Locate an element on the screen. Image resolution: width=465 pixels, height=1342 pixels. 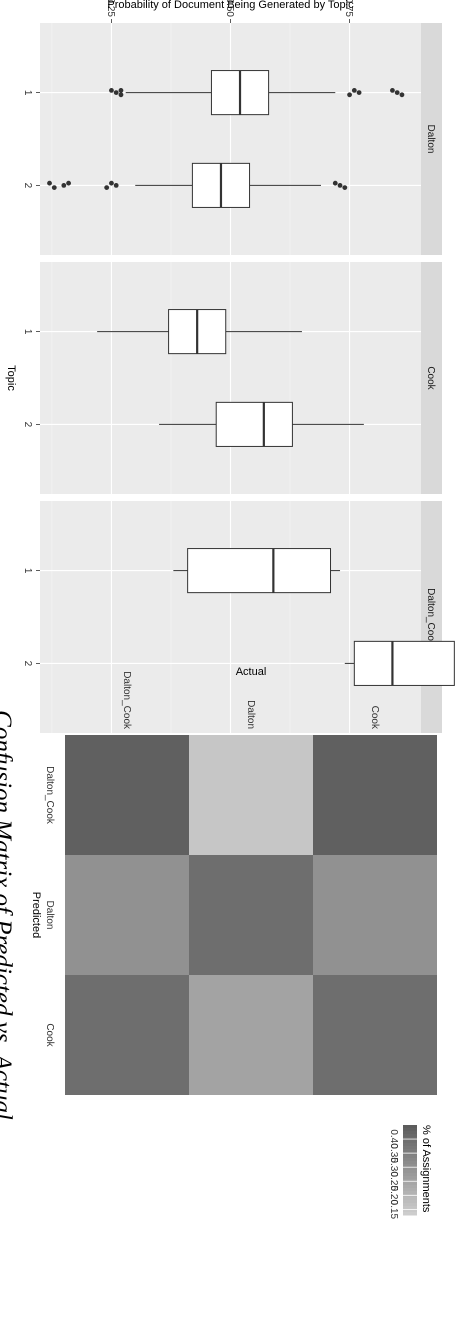
facet-strip-label: Cook is located at coordinates (430, 378).